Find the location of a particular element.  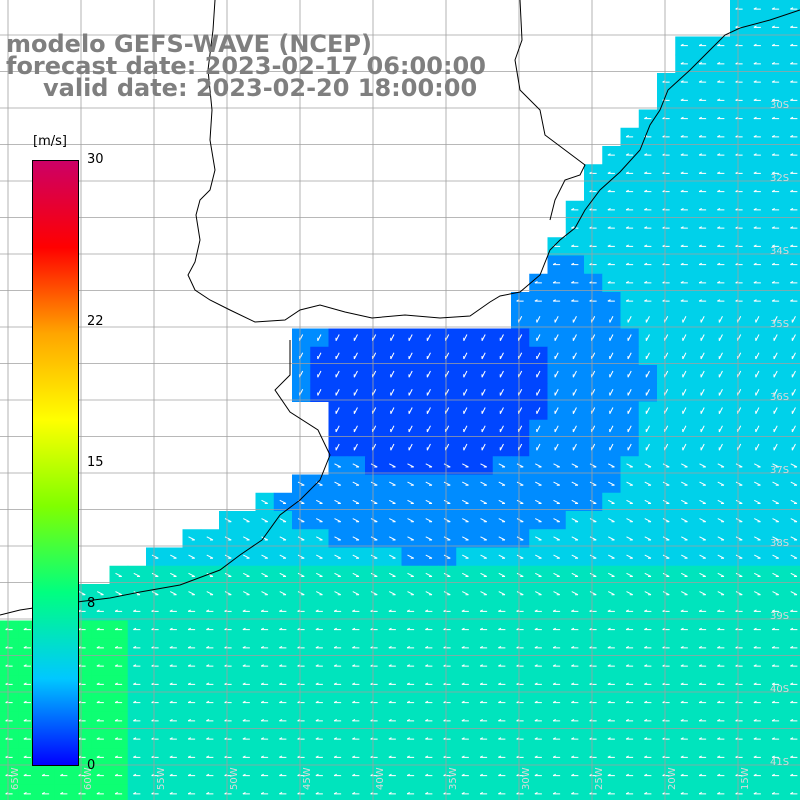

latitude-label: 41S is located at coordinates (780, 762).